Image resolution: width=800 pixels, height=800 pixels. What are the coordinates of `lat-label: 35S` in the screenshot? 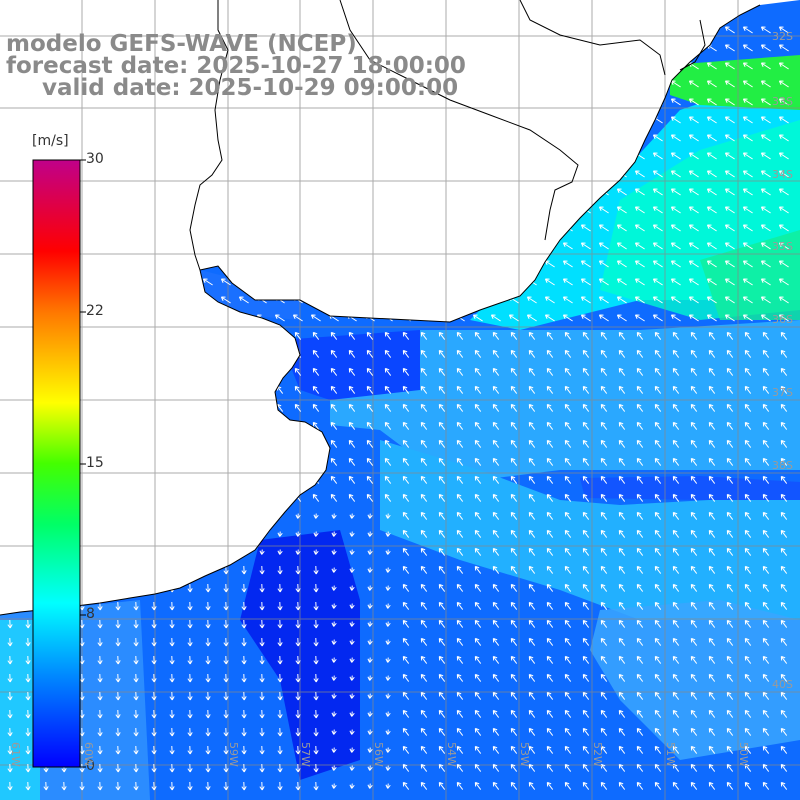 It's located at (782, 246).